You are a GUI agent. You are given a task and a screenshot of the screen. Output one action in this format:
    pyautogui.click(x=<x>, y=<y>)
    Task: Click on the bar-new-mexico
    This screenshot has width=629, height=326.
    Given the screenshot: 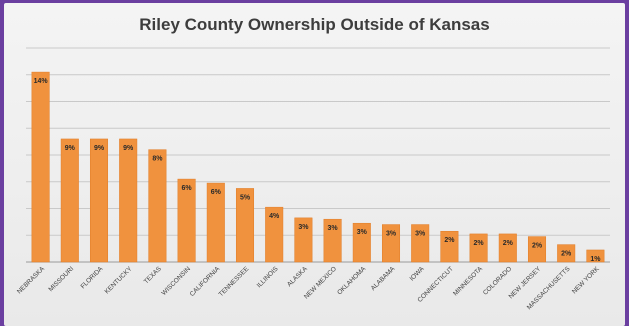 What is the action you would take?
    pyautogui.click(x=332, y=240)
    